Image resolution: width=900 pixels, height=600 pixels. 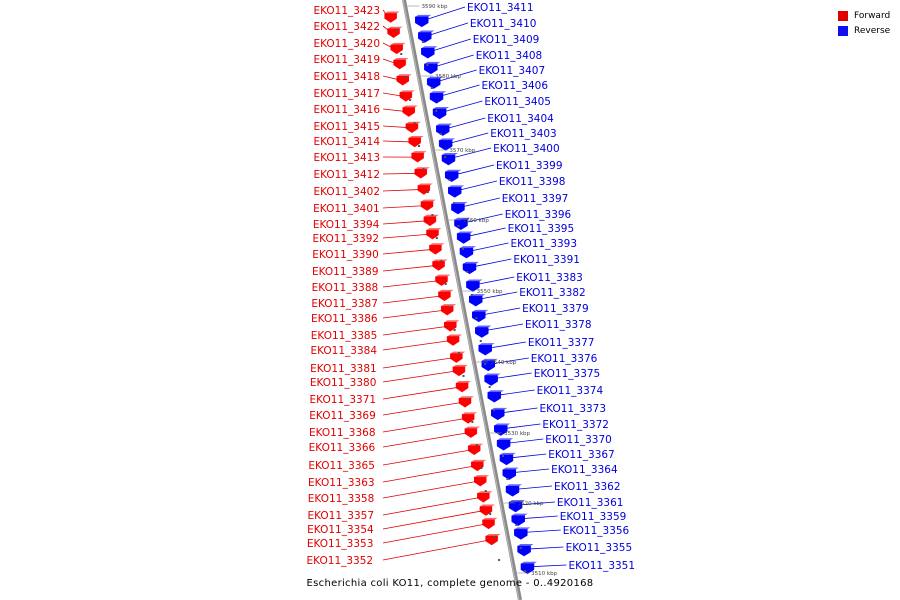 I want to click on forward-gene-label: EKO11_3385, so click(x=344, y=336).